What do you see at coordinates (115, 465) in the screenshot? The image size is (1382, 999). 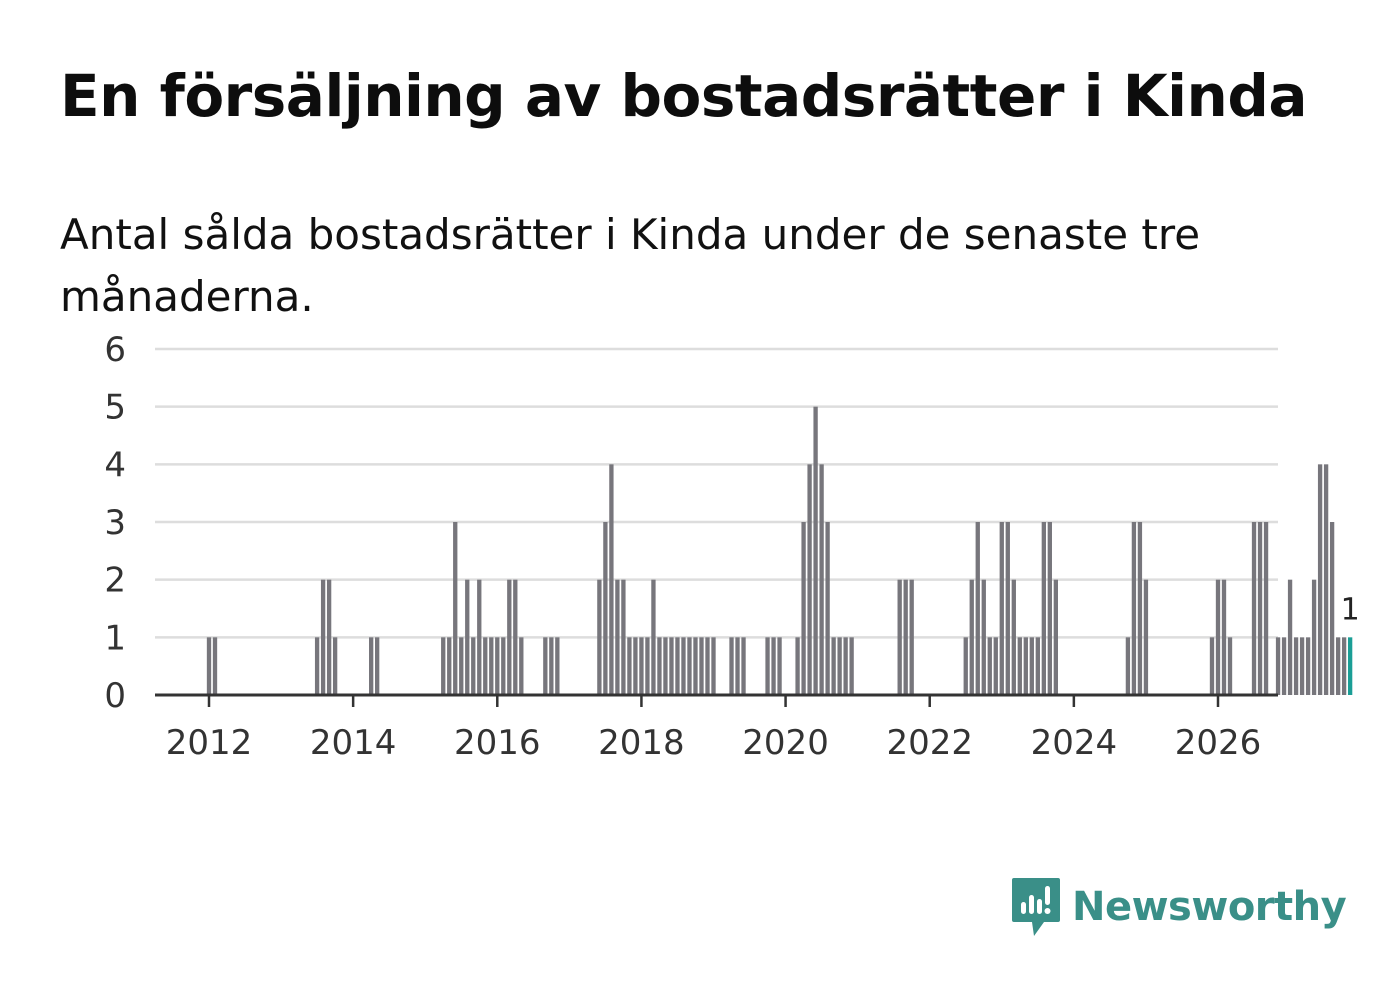 I see `y-tick-label: 4` at bounding box center [115, 465].